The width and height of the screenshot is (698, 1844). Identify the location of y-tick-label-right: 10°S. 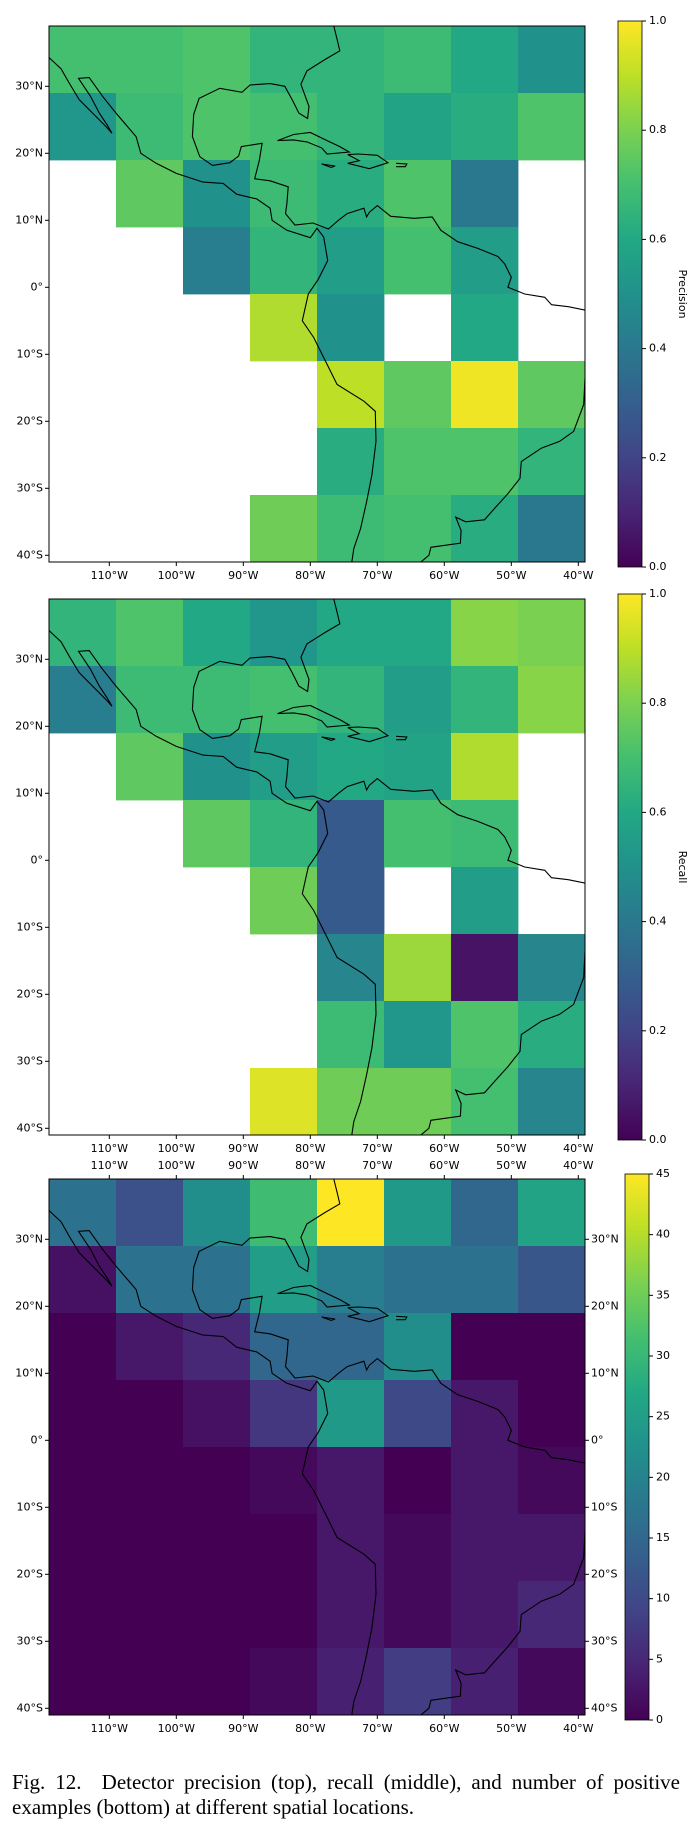
(604, 1506).